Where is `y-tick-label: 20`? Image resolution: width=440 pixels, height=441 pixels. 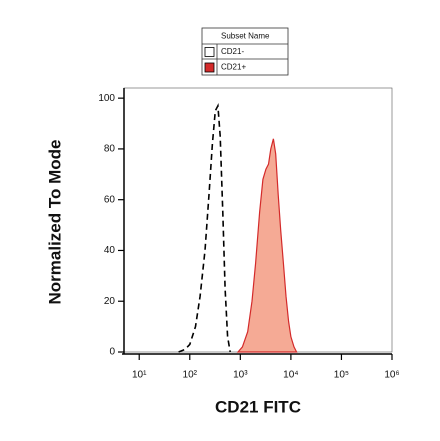
y-tick-label: 20 is located at coordinates (110, 301).